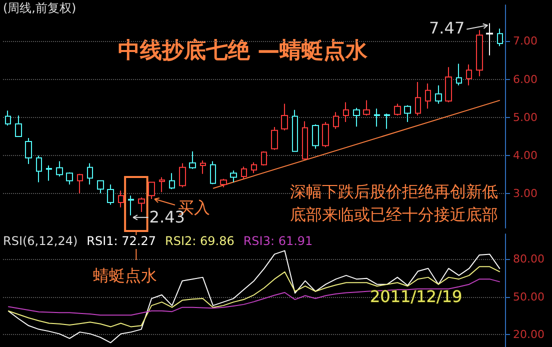  What do you see at coordinates (278, 241) in the screenshot?
I see `text: RSI3: 61.91` at bounding box center [278, 241].